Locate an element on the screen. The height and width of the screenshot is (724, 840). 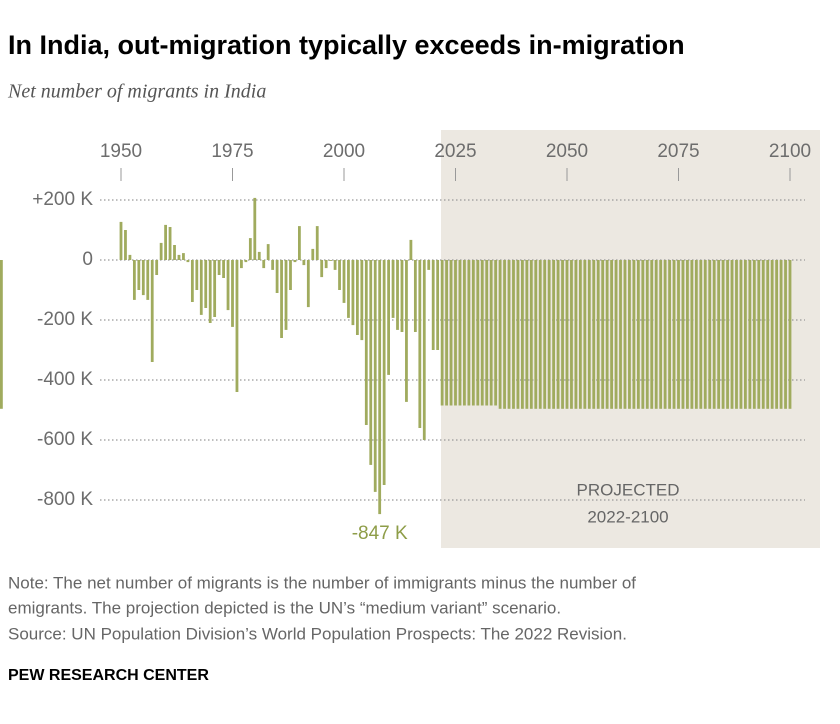
projection-label: 2022-2100 is located at coordinates (627, 516).